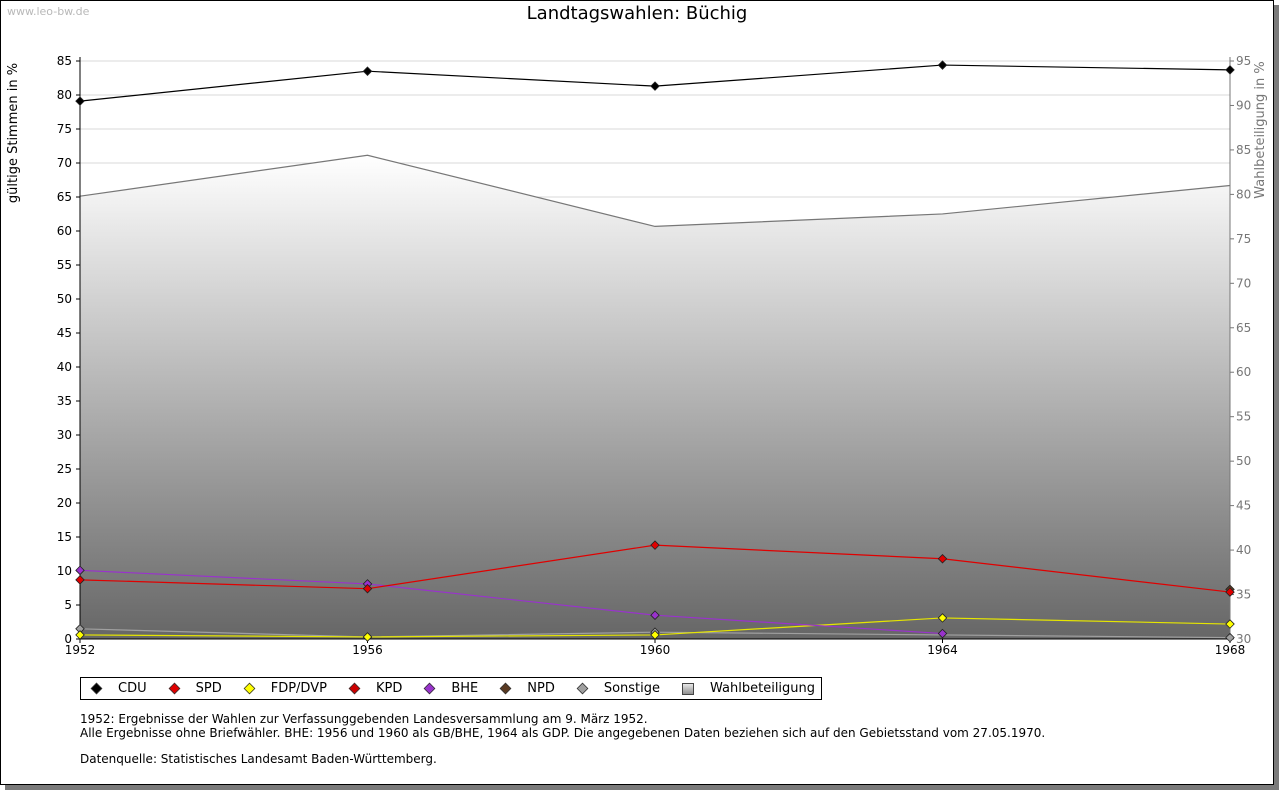 The height and width of the screenshot is (791, 1280). I want to click on y2-tick-label: 70, so click(1243, 283).